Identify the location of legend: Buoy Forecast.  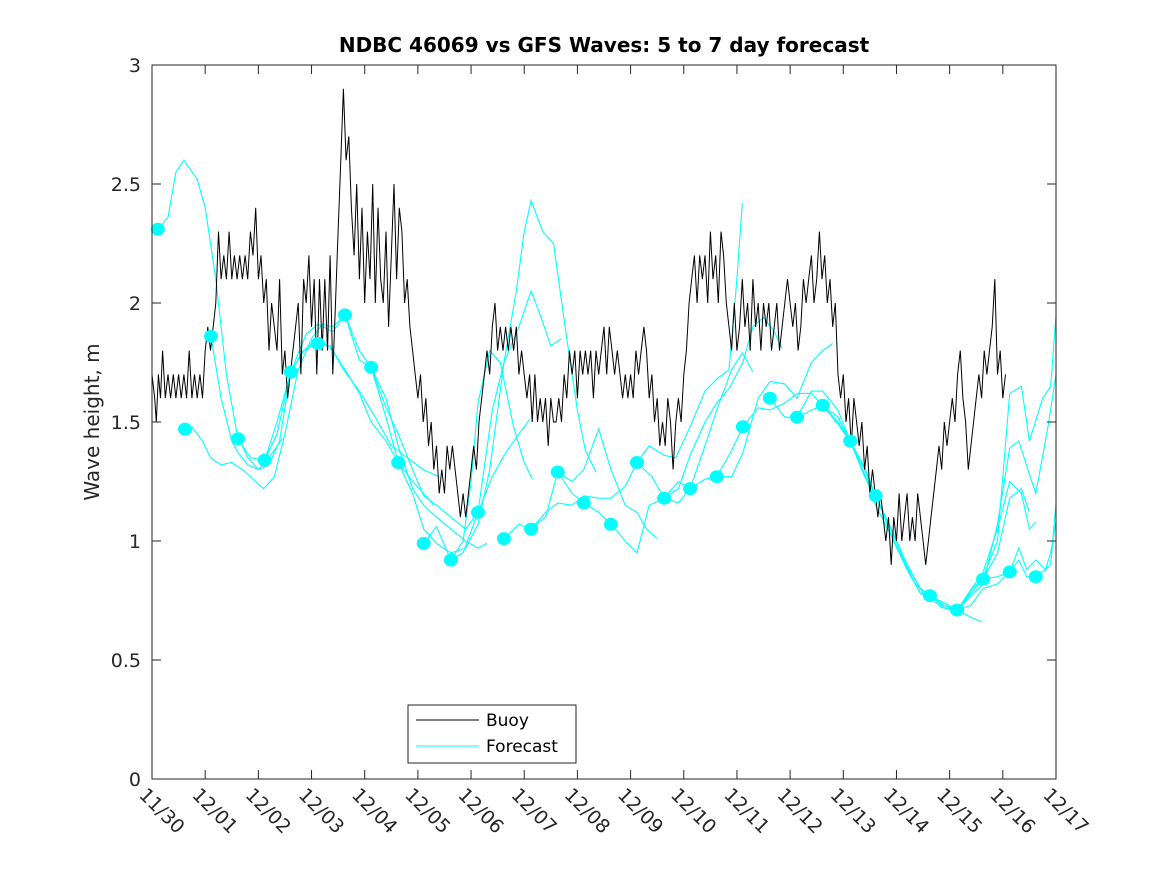
(492, 734).